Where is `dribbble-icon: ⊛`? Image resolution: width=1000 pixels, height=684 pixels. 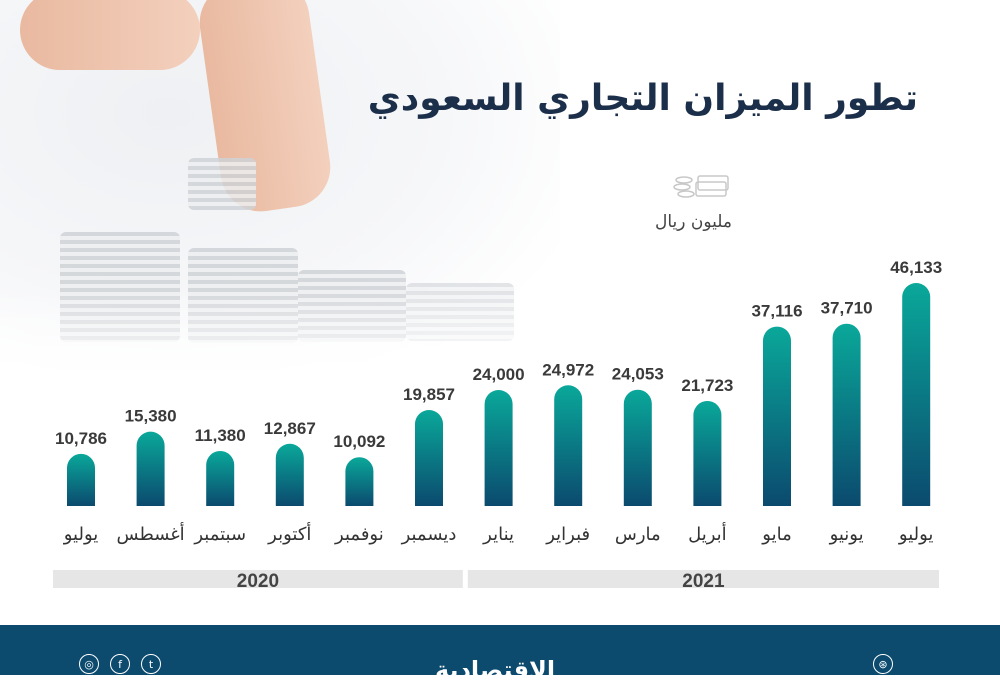 dribbble-icon: ⊛ is located at coordinates (883, 664).